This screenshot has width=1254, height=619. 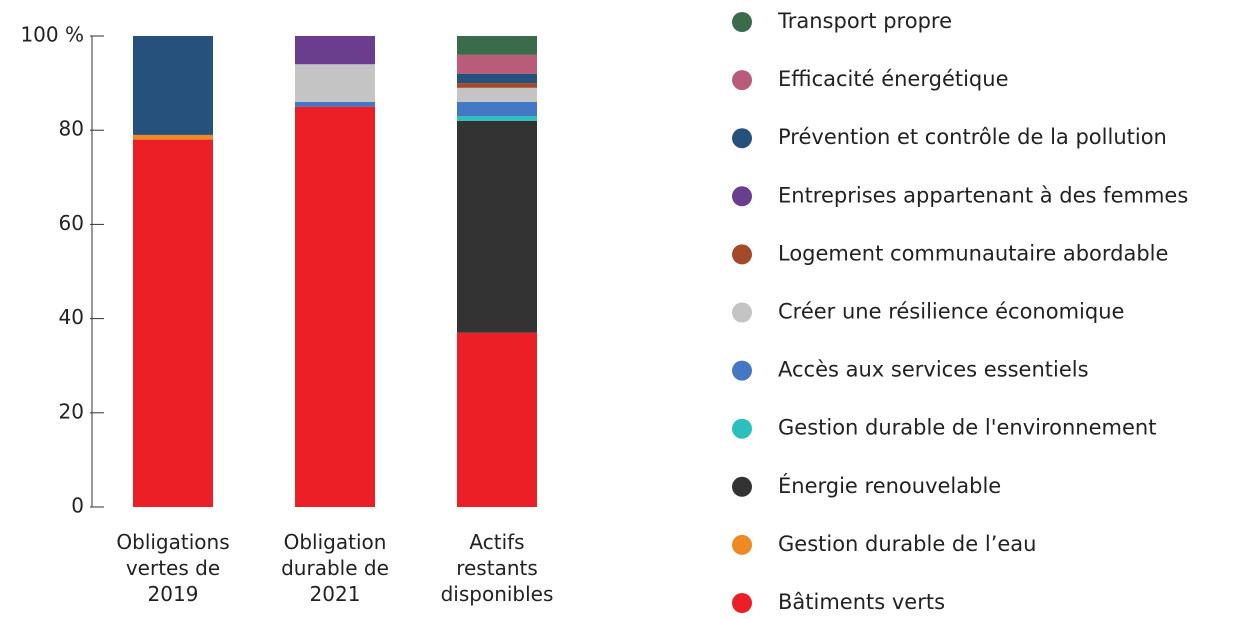 I want to click on x-tick-label: Obligation durable de 2021, so click(x=335, y=568).